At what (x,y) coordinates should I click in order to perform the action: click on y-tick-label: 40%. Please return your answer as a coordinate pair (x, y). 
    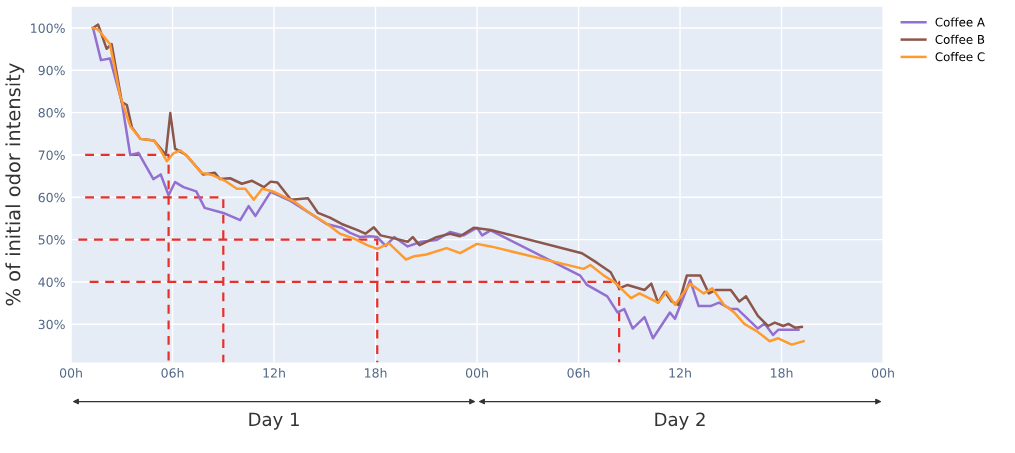
    Looking at the image, I should click on (51, 282).